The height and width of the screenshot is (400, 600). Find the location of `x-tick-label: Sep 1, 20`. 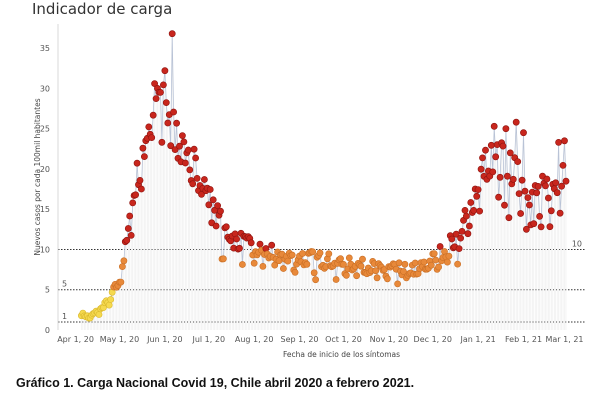

x-tick-label: Sep 1, 20 is located at coordinates (300, 339).